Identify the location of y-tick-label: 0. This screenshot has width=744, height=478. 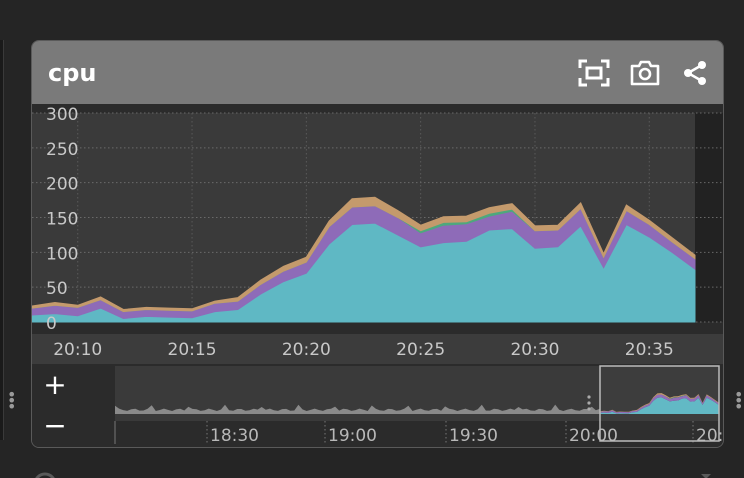
(51, 324).